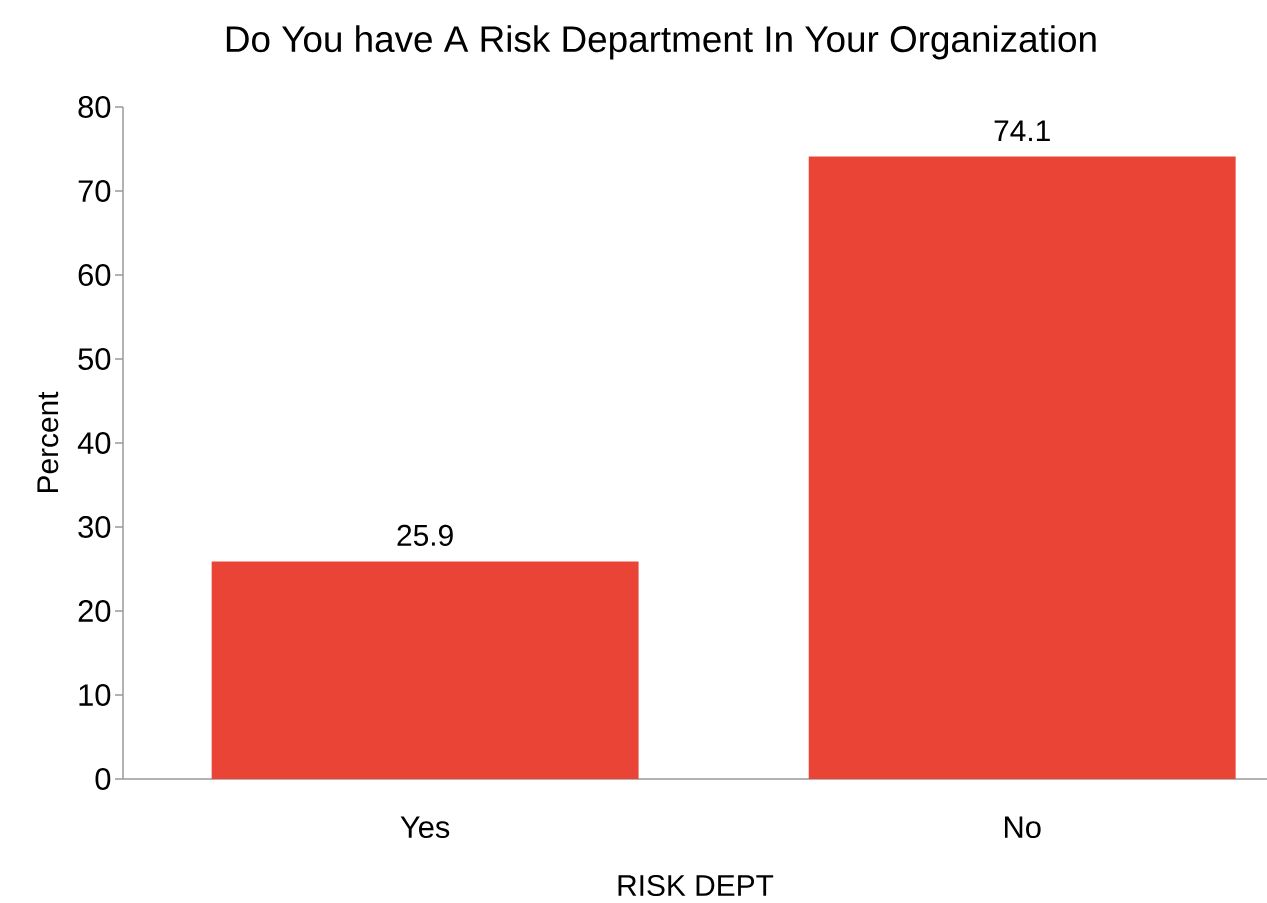 This screenshot has width=1267, height=903. I want to click on y-tick-label: 0, so click(103, 779).